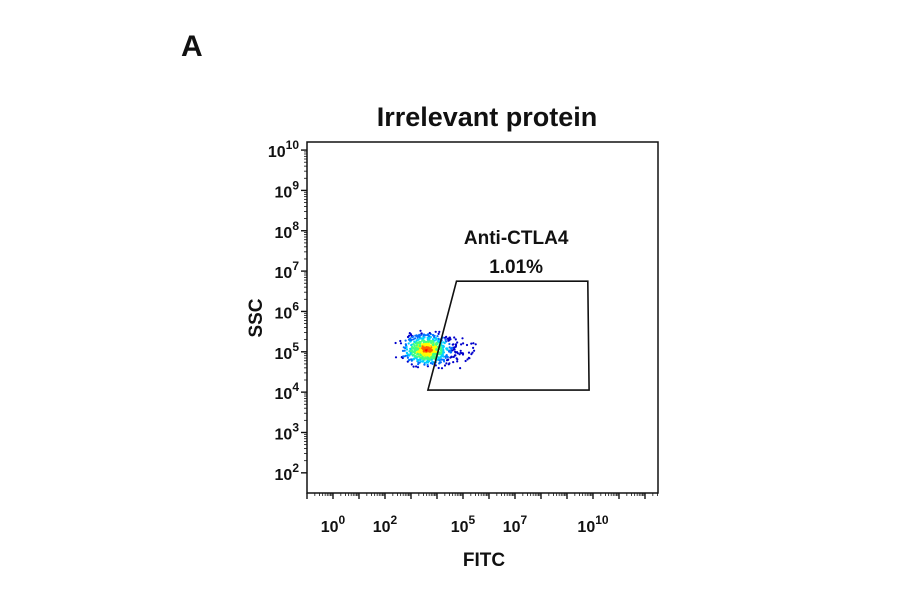  Describe the element at coordinates (333, 524) in the screenshot. I see `x-tick-label: 10⁰` at that location.